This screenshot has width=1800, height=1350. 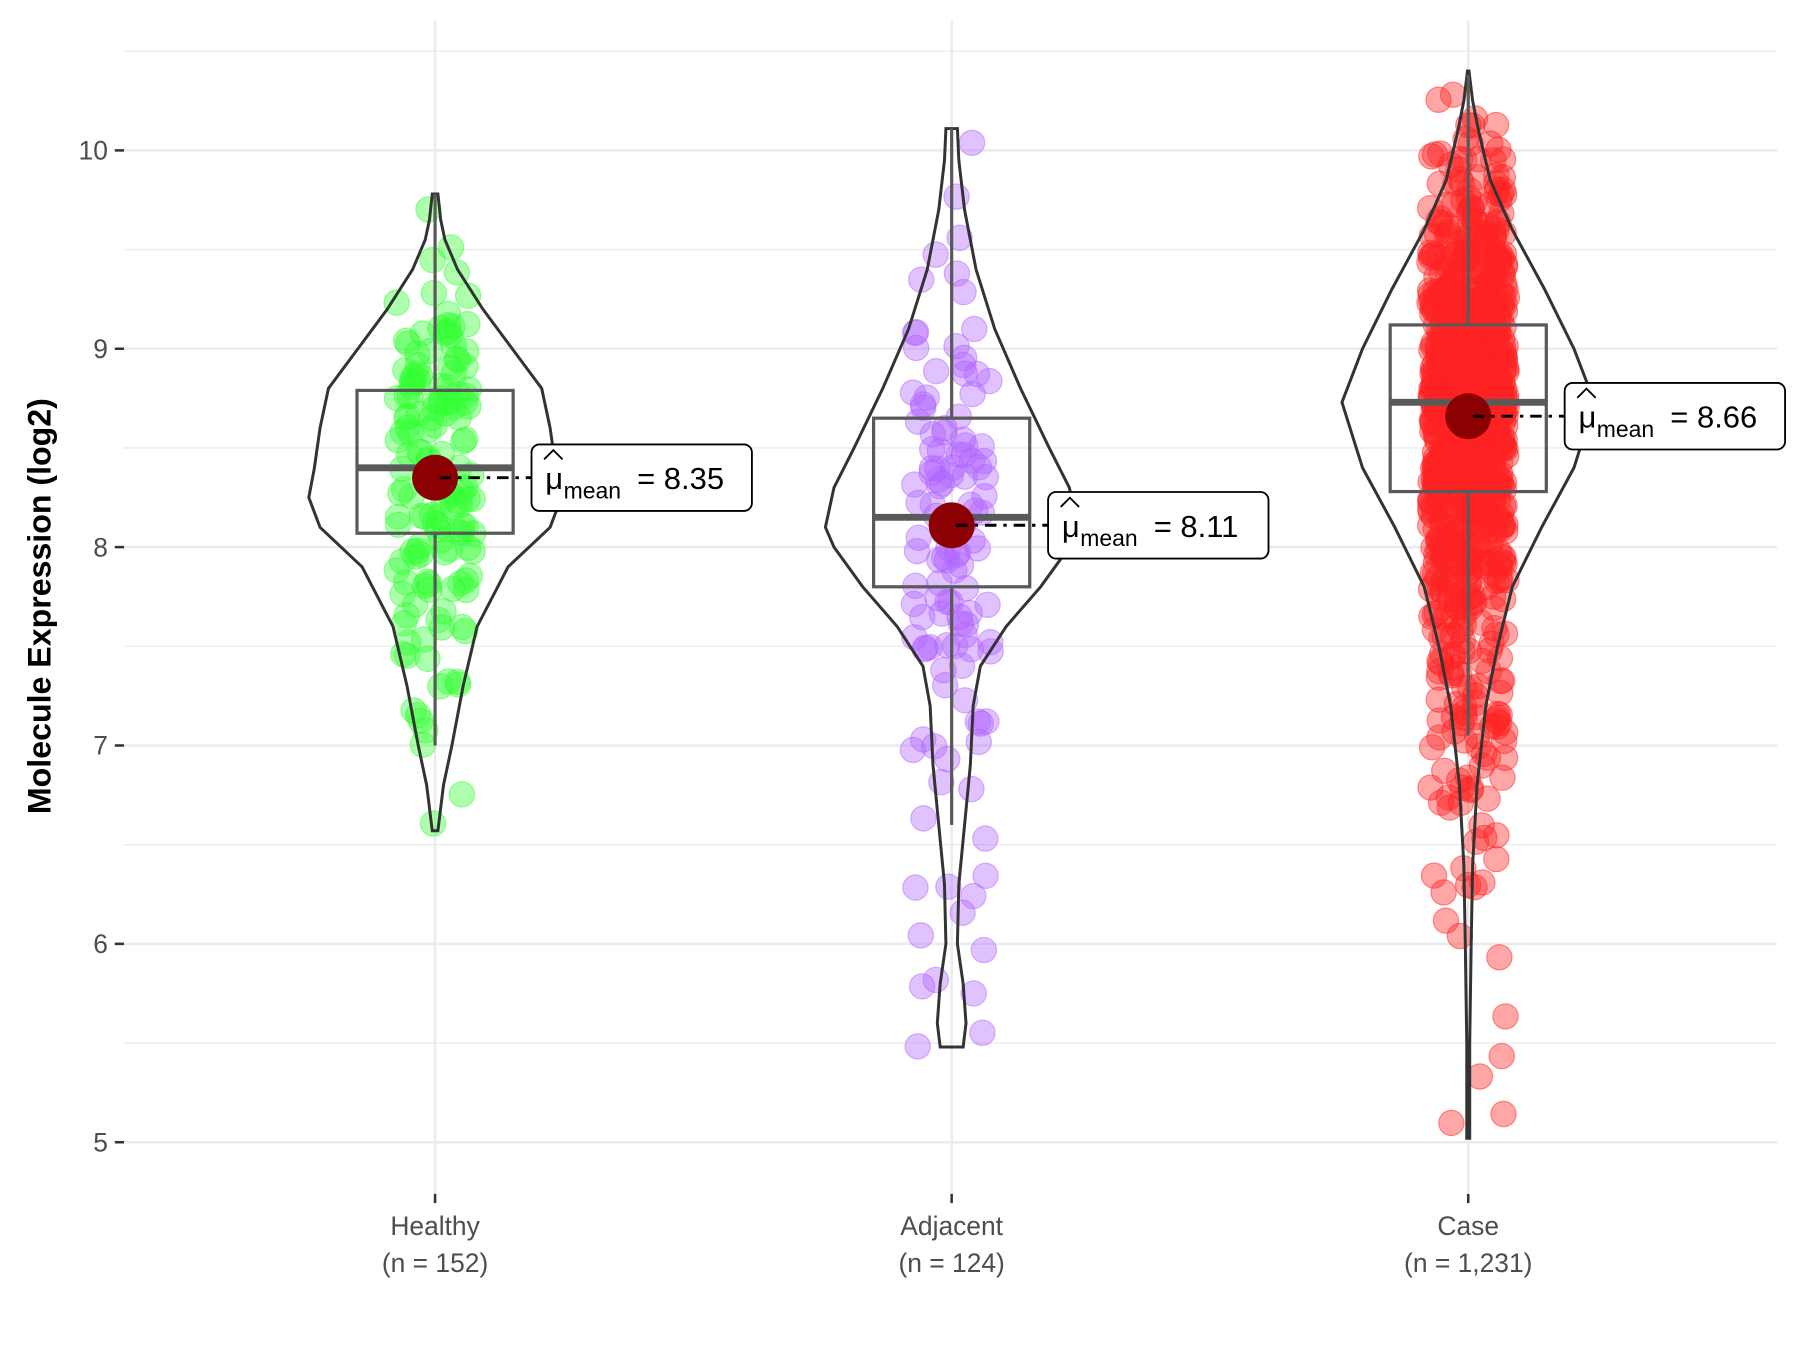 What do you see at coordinates (680, 478) in the screenshot?
I see `mean-value: = 8.35` at bounding box center [680, 478].